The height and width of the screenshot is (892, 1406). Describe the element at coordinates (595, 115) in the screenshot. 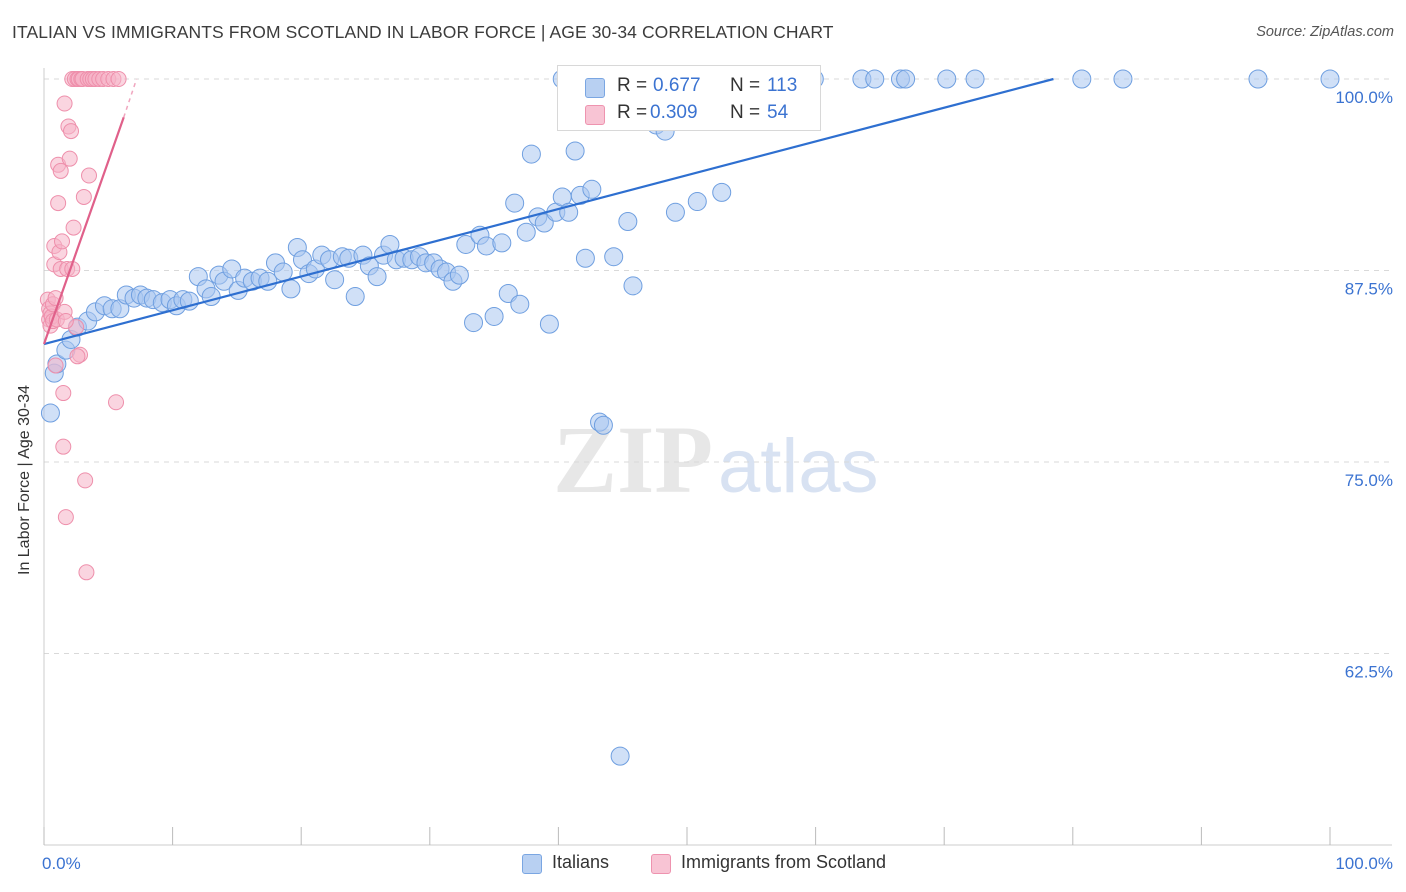

I see `legend-swatch-scotland` at that location.